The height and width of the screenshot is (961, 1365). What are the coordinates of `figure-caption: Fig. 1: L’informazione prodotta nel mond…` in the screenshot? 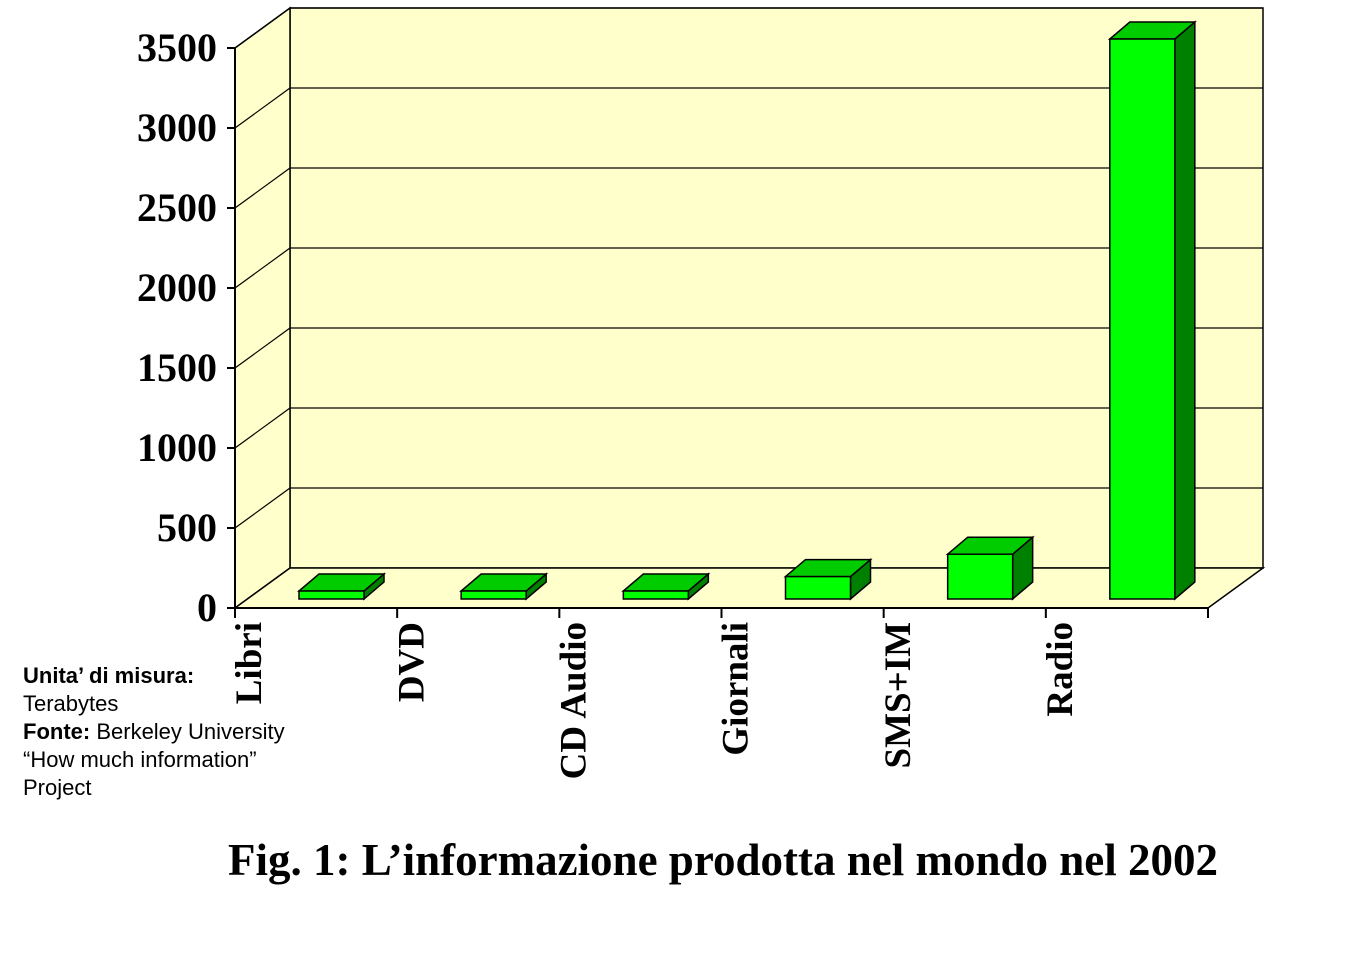 It's located at (723, 860).